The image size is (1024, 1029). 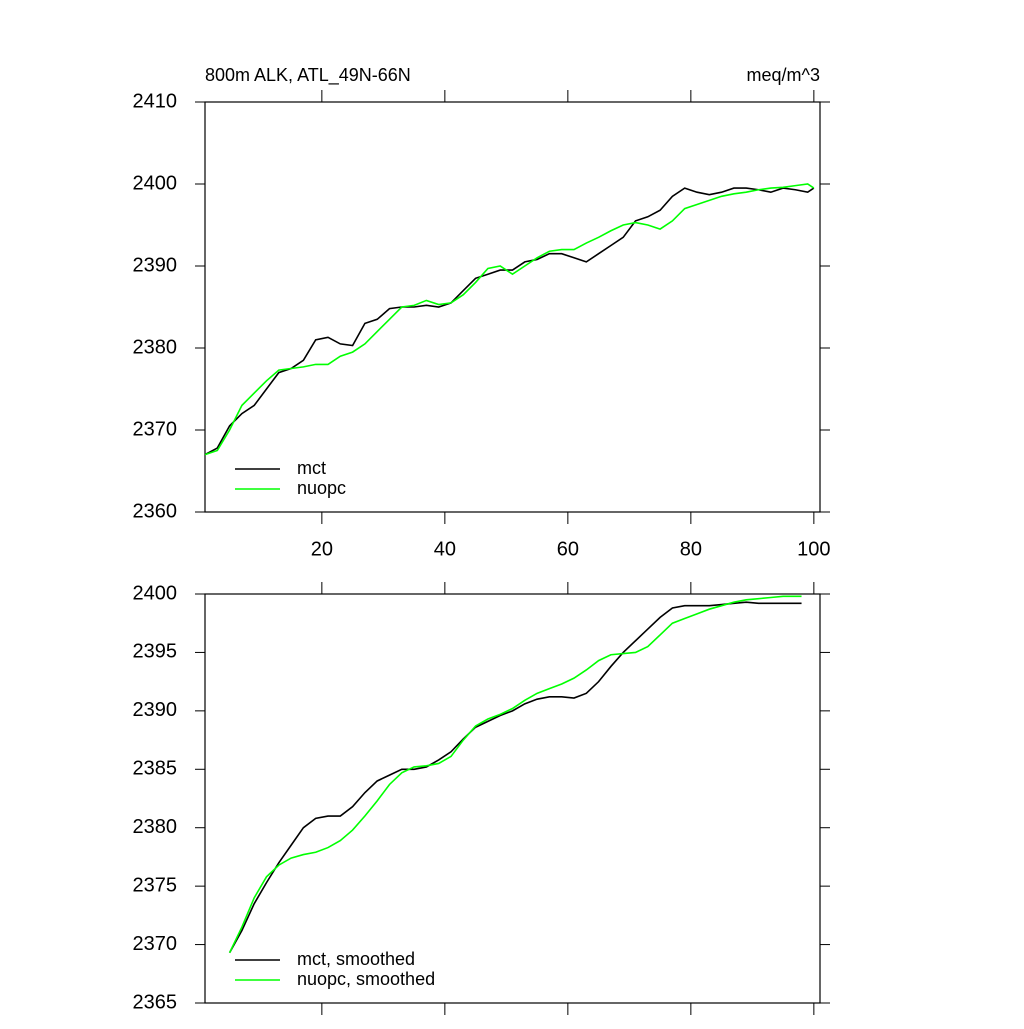 I want to click on y-tick-label: 2395, so click(x=155, y=652).